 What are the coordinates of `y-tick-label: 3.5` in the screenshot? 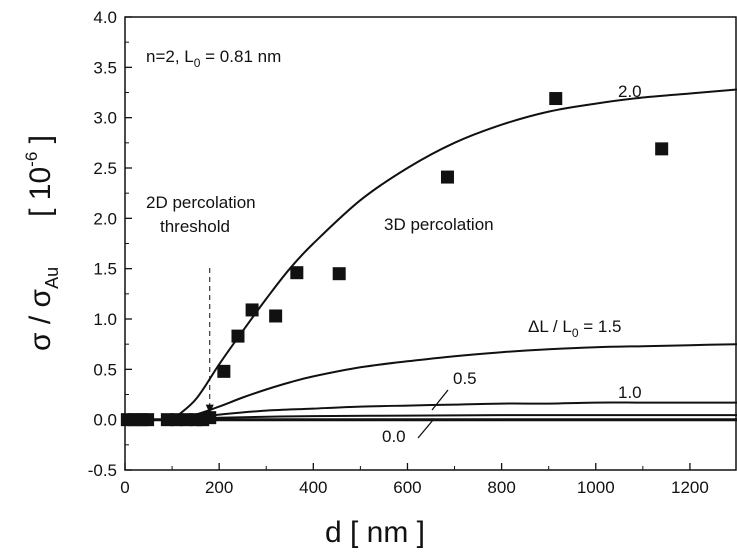 It's located at (105, 67).